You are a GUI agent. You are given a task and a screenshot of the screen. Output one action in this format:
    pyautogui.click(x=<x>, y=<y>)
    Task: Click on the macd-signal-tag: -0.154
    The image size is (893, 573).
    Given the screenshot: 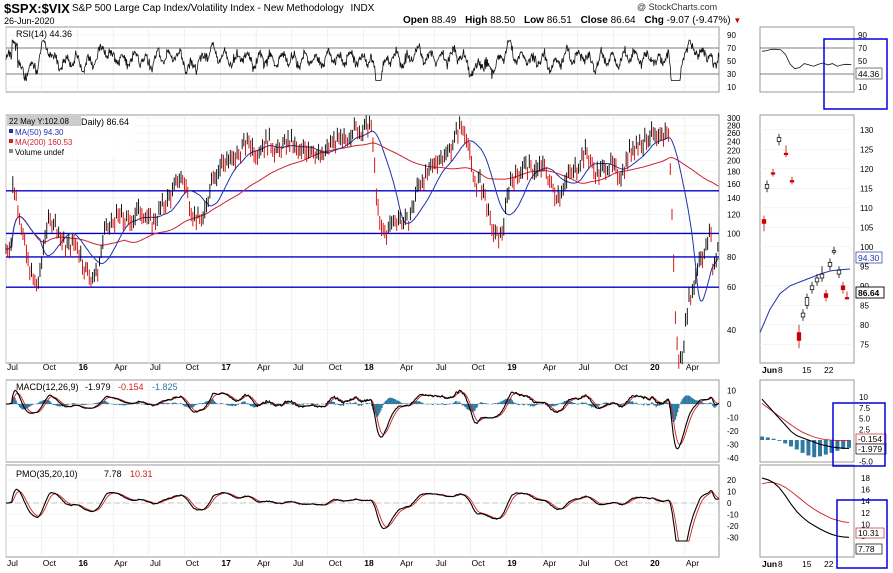 What is the action you would take?
    pyautogui.click(x=871, y=439)
    